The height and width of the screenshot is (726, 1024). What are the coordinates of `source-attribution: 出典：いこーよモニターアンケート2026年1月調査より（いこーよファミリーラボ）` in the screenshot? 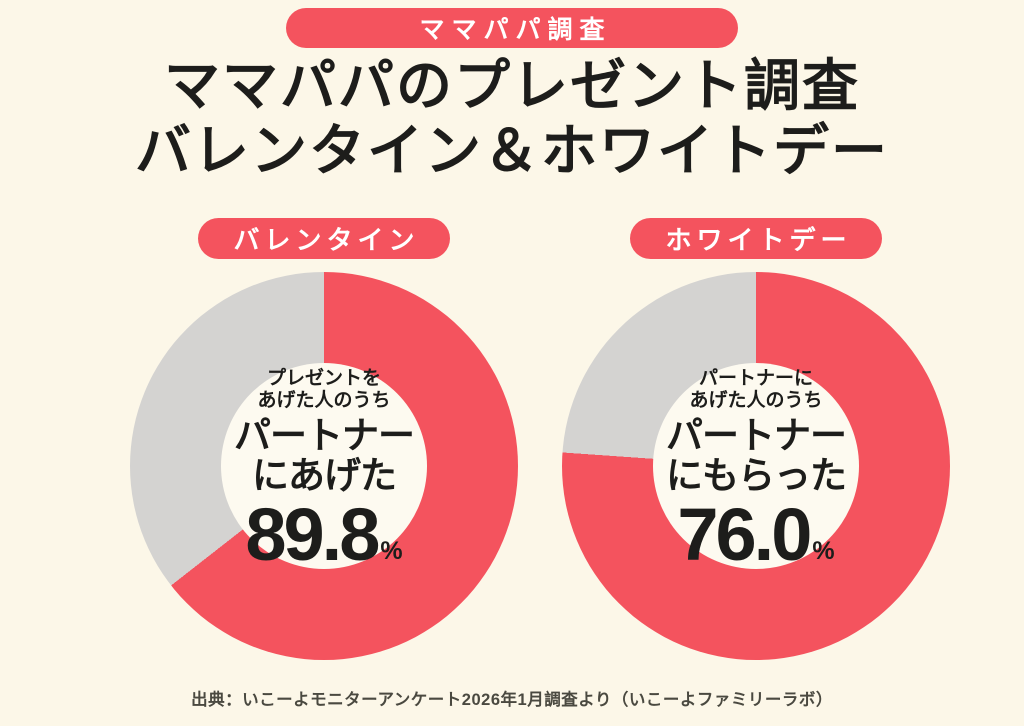 It's located at (512, 700).